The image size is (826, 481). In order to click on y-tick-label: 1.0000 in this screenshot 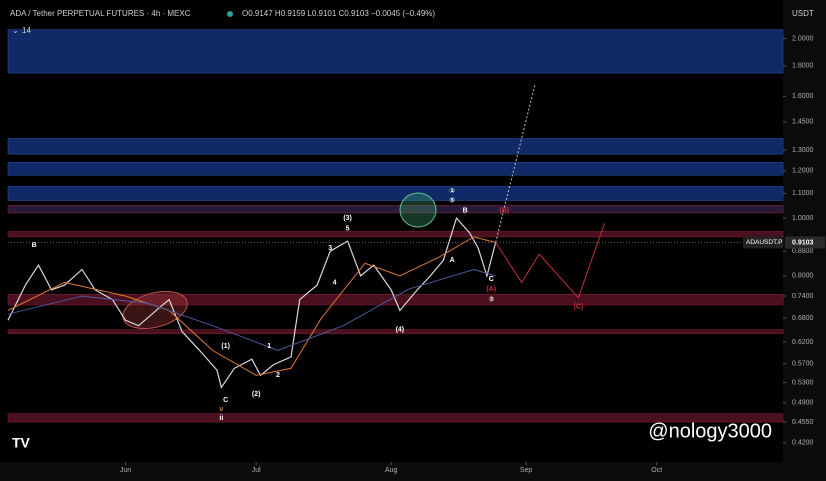, I will do `click(803, 218)`.